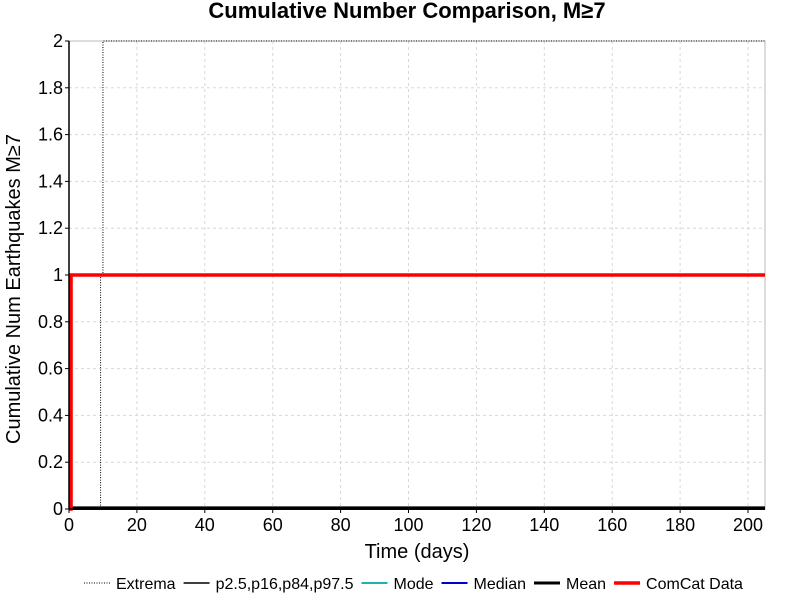 The image size is (800, 600). What do you see at coordinates (680, 525) in the screenshot?
I see `x-tick-label: 180` at bounding box center [680, 525].